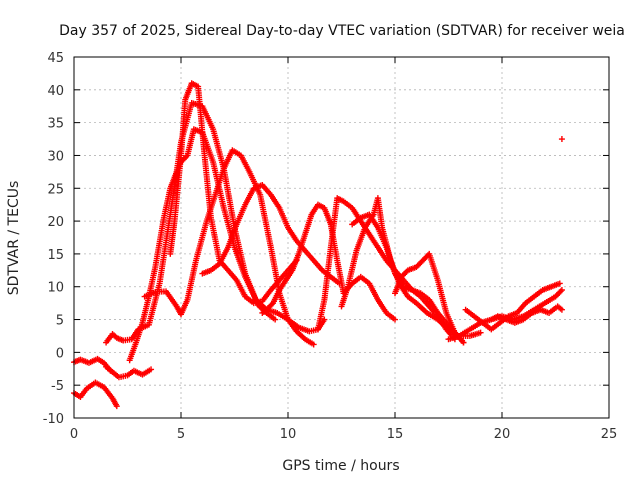  I want to click on y-tick-label: 25, so click(55, 189).